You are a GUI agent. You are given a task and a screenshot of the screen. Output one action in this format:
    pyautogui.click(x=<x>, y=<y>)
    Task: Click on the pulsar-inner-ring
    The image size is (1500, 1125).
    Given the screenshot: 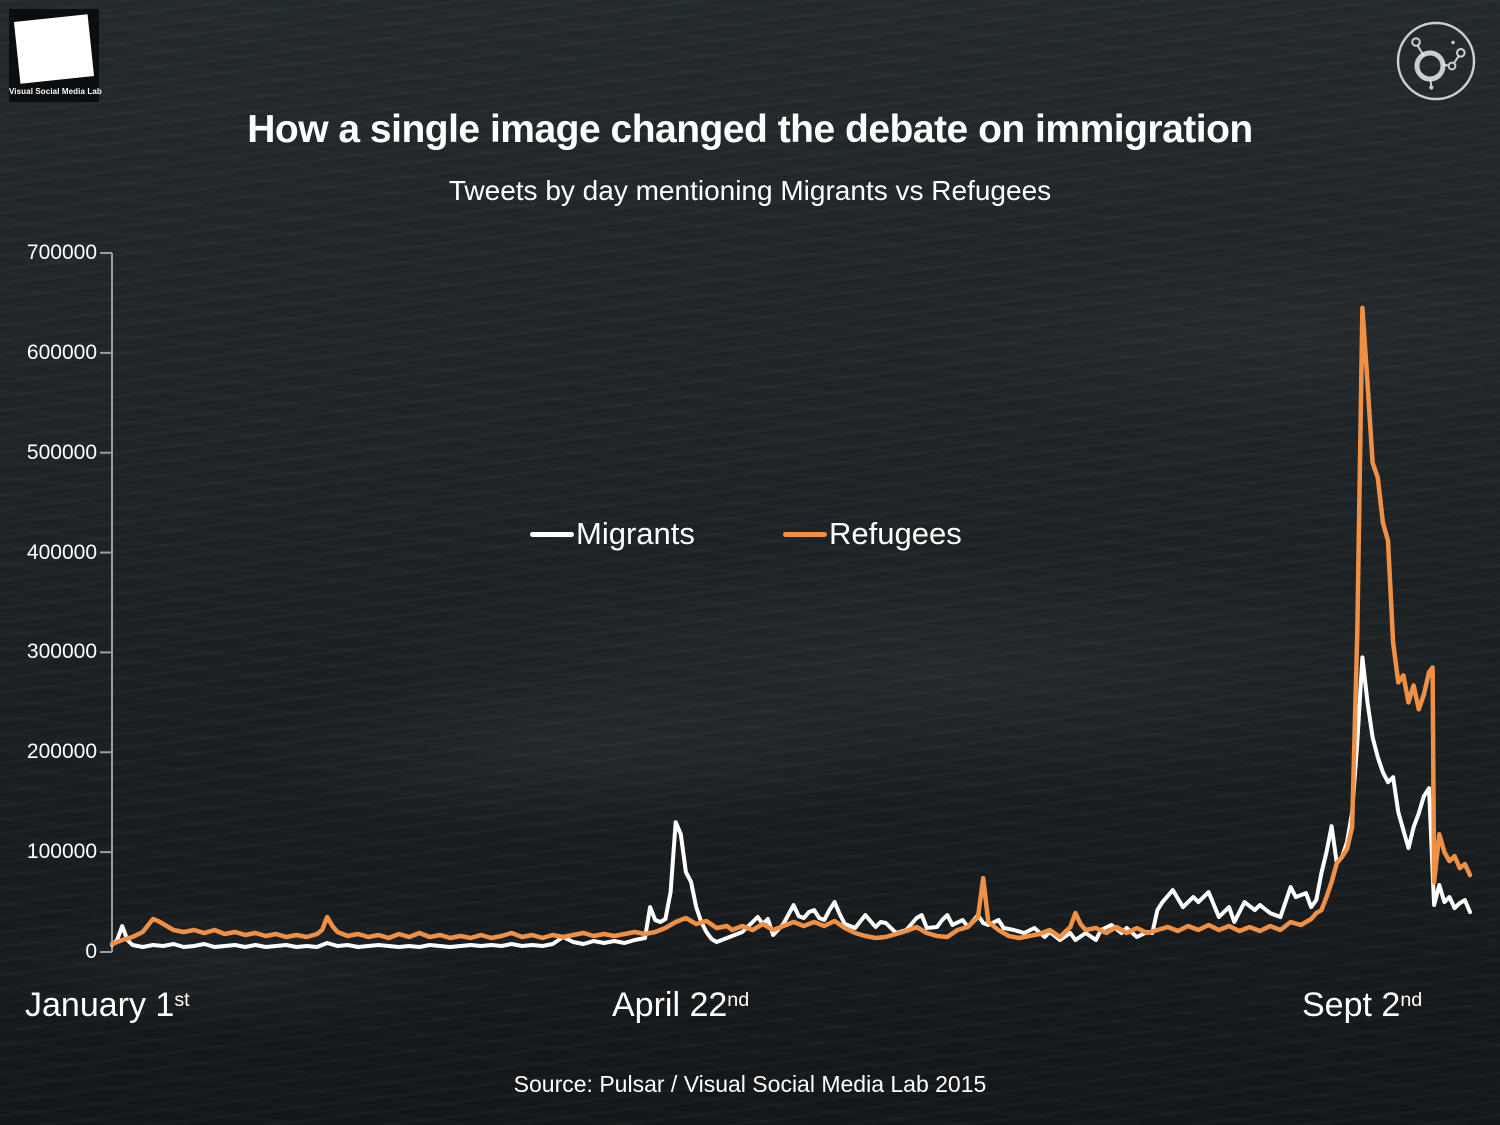 What is the action you would take?
    pyautogui.click(x=1430, y=66)
    